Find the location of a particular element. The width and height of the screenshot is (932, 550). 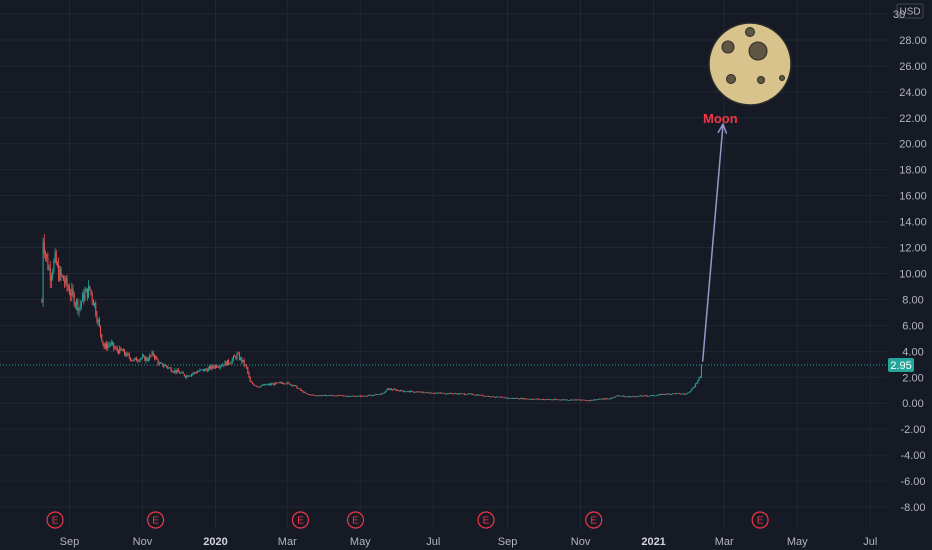

time-axis: Sep Nov 2020 Mar May Jul Sep Nov 2021 Mar May Jul is located at coordinates (469, 542).